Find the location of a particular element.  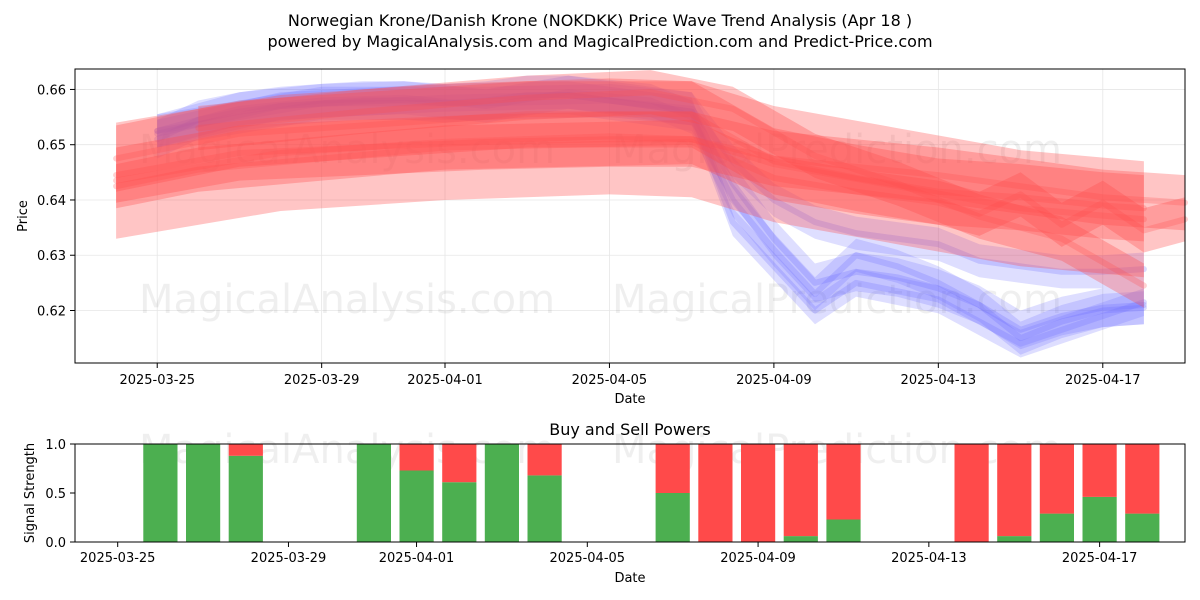

x-tick-label: 2025-04-05 is located at coordinates (610, 380).